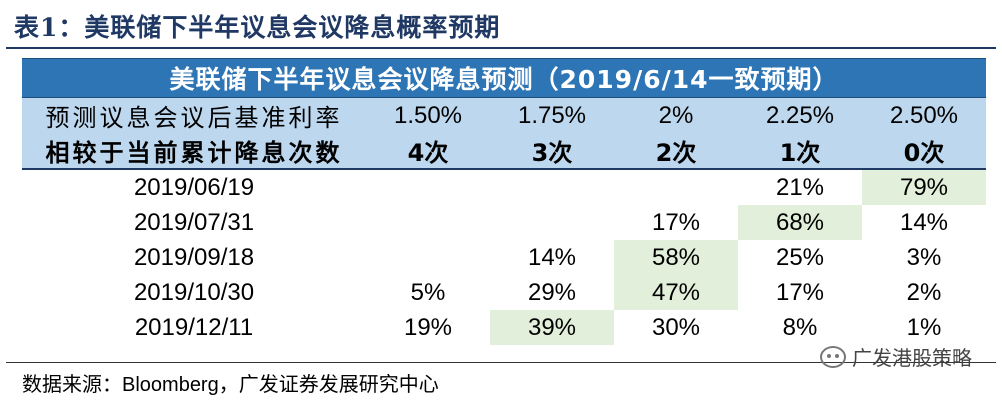 The width and height of the screenshot is (1002, 403). What do you see at coordinates (552, 292) in the screenshot?
I see `probability-cell: 29%` at bounding box center [552, 292].